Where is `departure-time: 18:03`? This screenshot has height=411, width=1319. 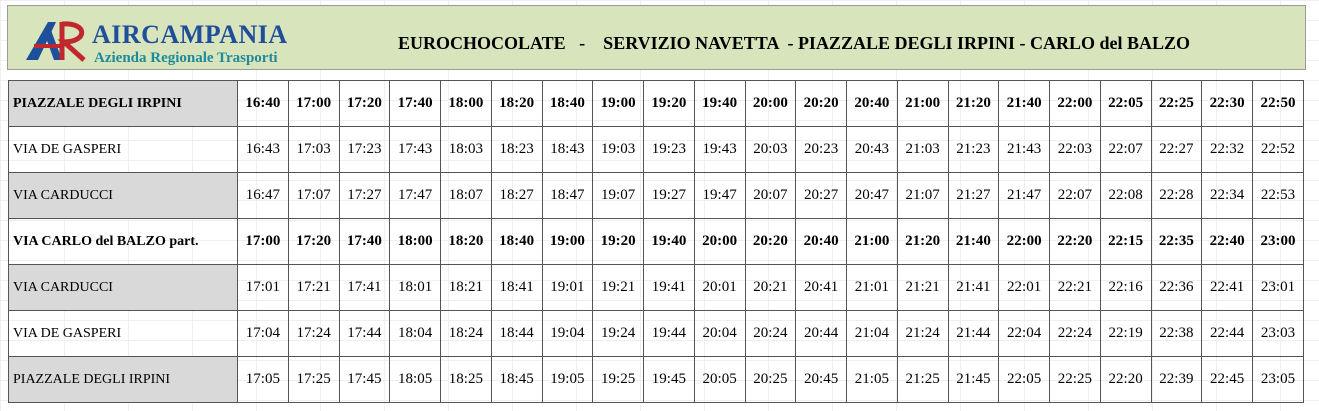
departure-time: 18:03 is located at coordinates (466, 149).